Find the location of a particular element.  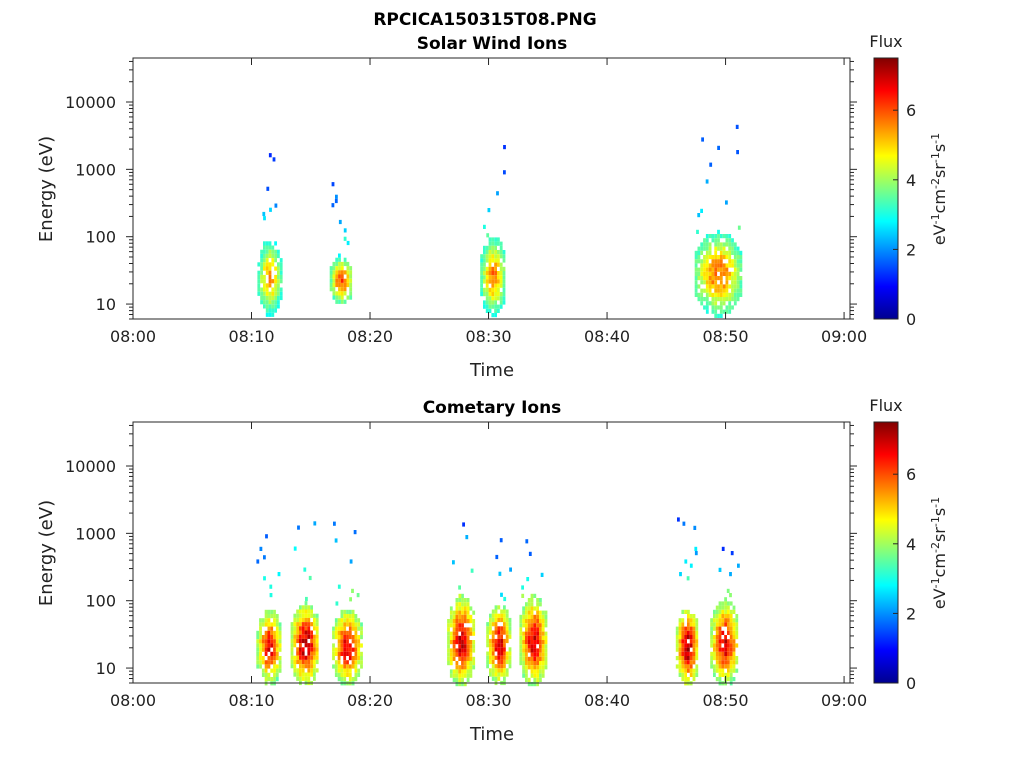

colorbar-tick-label: 6 is located at coordinates (911, 474).